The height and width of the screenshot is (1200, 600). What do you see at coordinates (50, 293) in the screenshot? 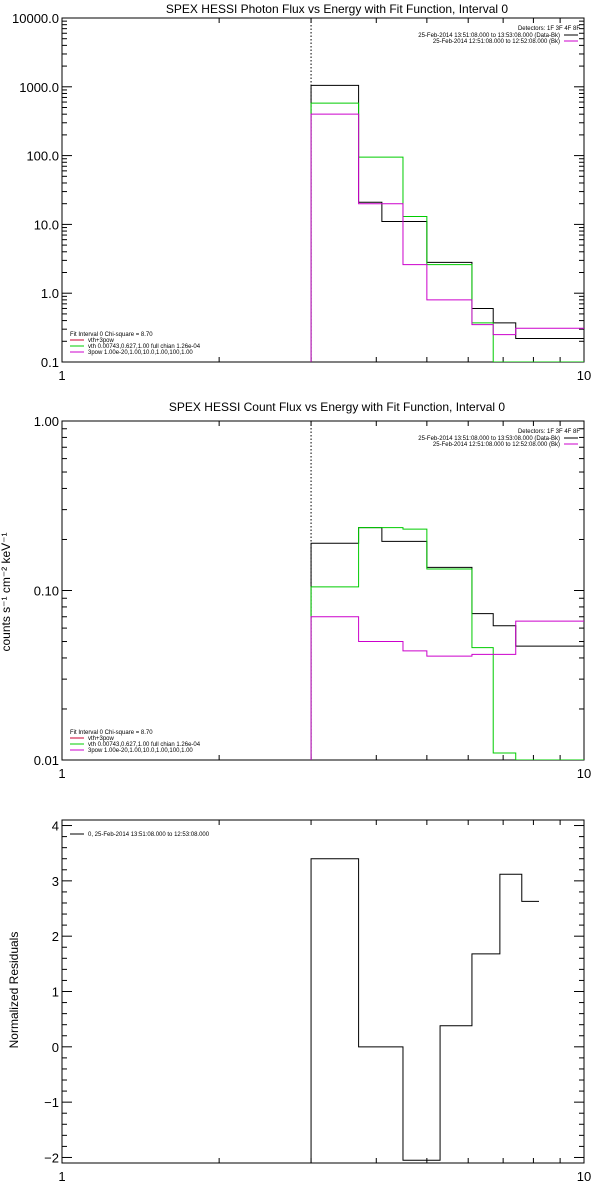
I see `y-tick-label: 1.0` at bounding box center [50, 293].